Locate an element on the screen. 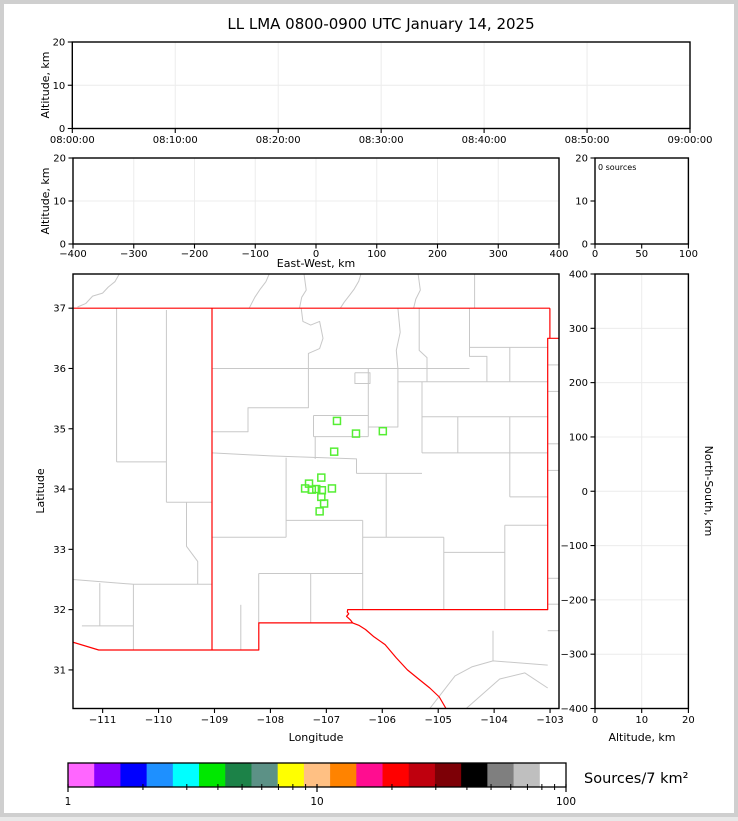 This screenshot has width=738, height=821. x-tick-label: 08:10:00 is located at coordinates (175, 140).